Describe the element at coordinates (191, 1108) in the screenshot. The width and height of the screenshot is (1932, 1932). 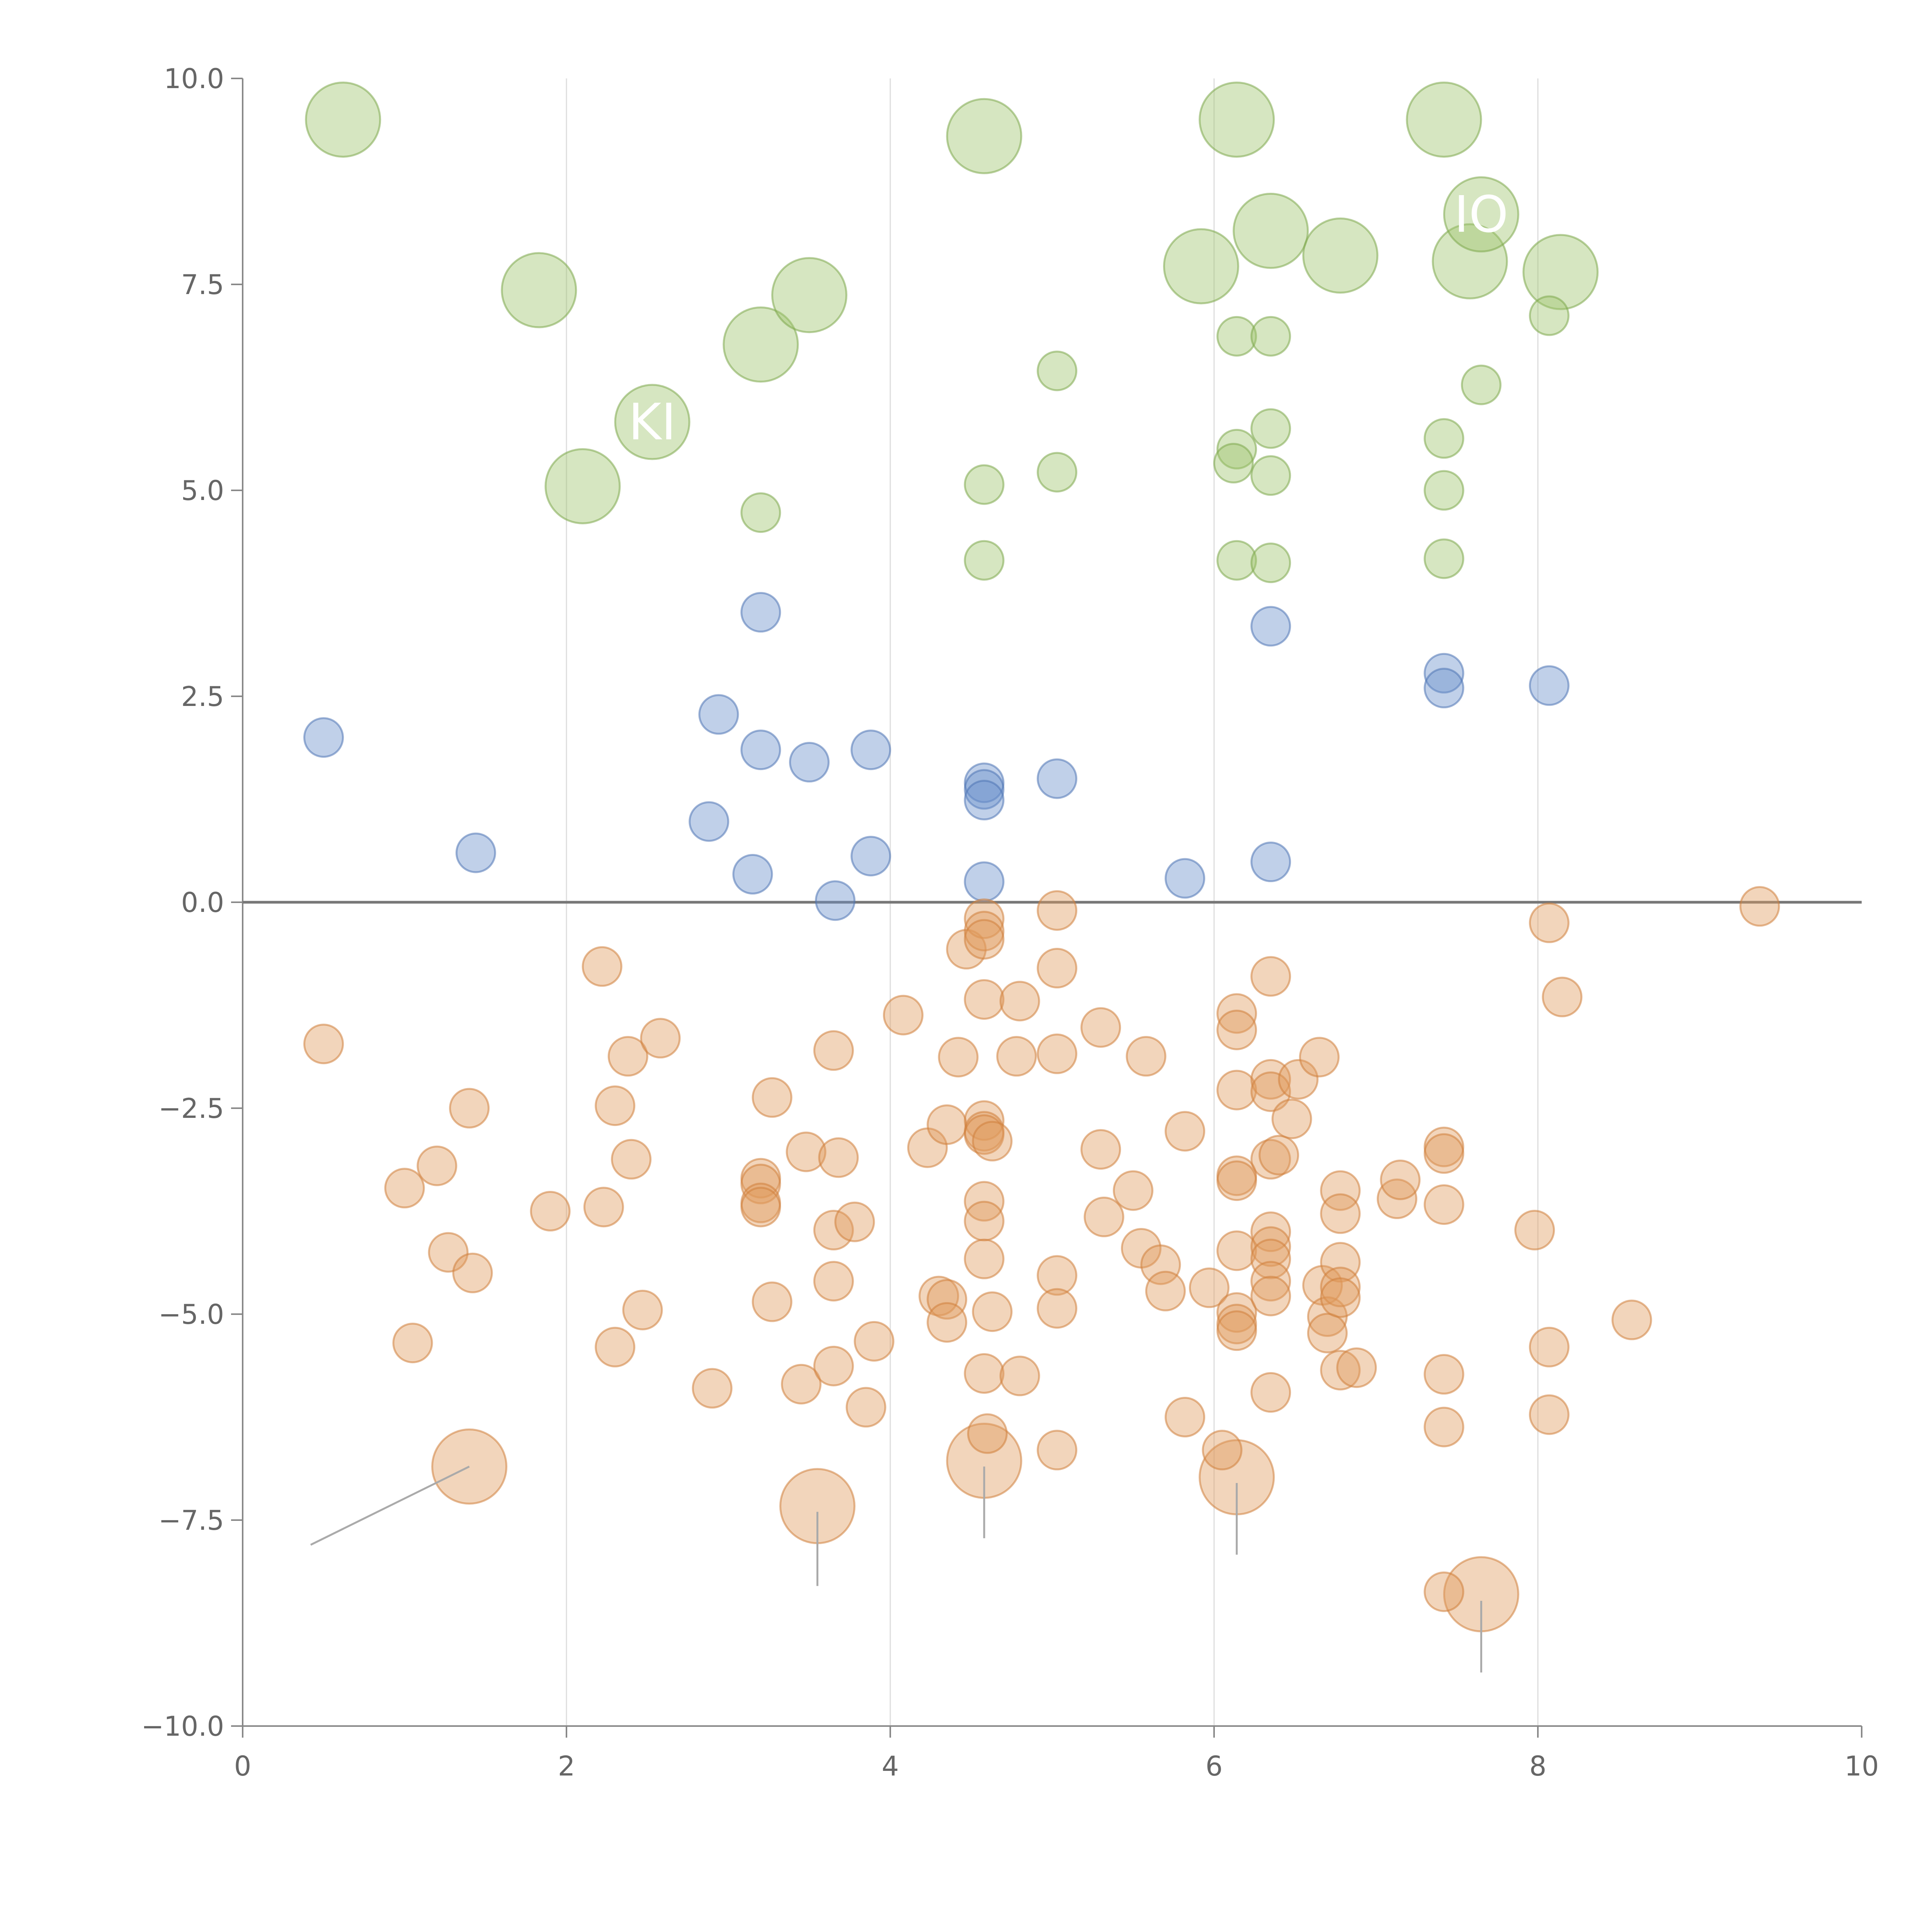
I see `y-tick-label: −2.5` at that location.